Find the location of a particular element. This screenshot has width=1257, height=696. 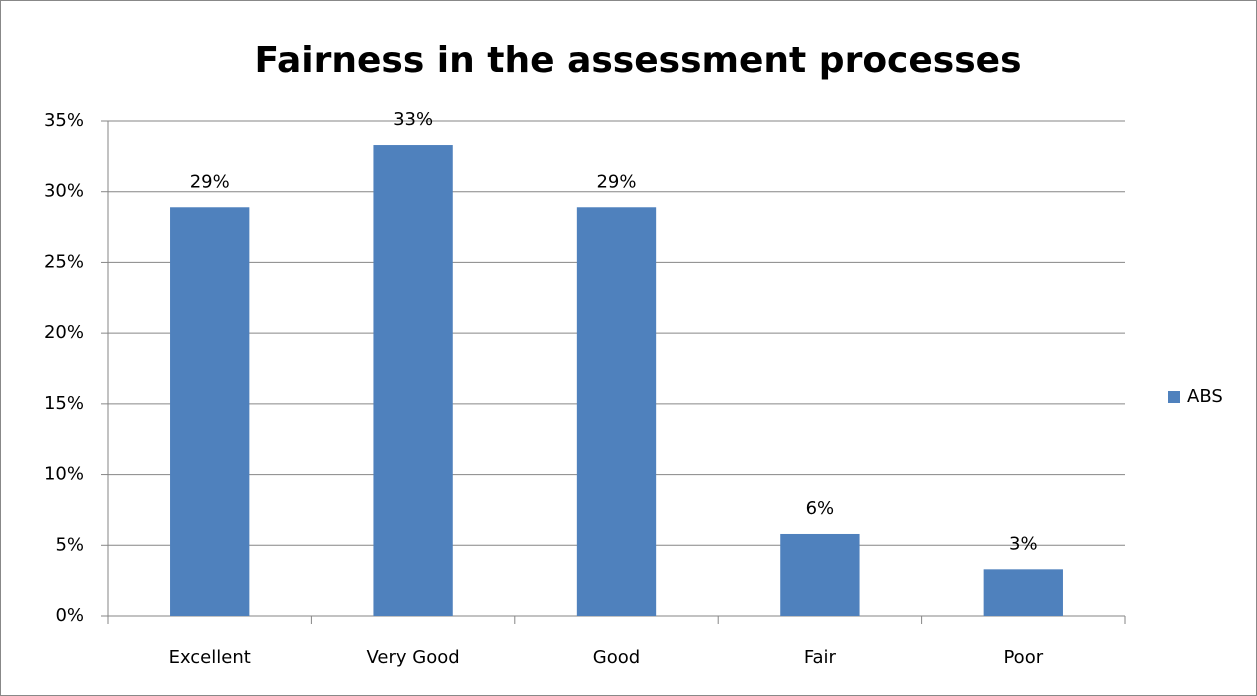

x-tick-label: Poor is located at coordinates (1023, 657).